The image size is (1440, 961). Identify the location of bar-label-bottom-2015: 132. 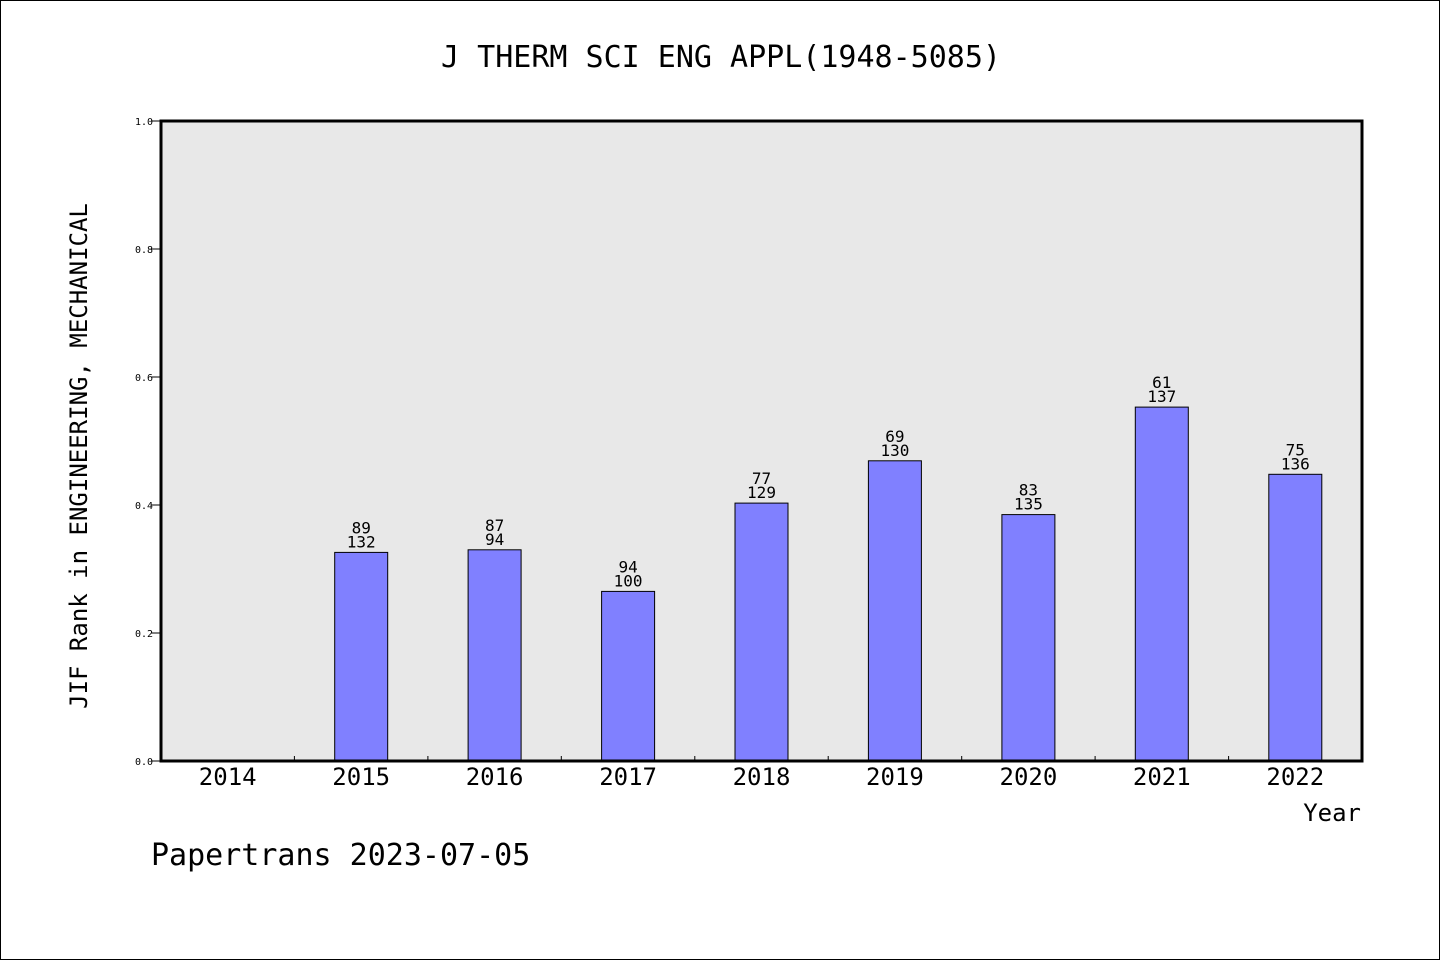
(361, 541).